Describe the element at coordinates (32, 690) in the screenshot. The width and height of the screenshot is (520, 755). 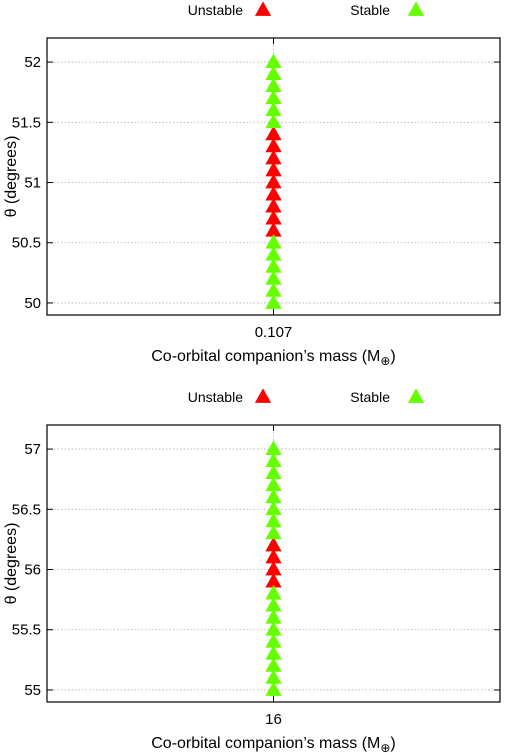
I see `y-tick-label: 55` at that location.